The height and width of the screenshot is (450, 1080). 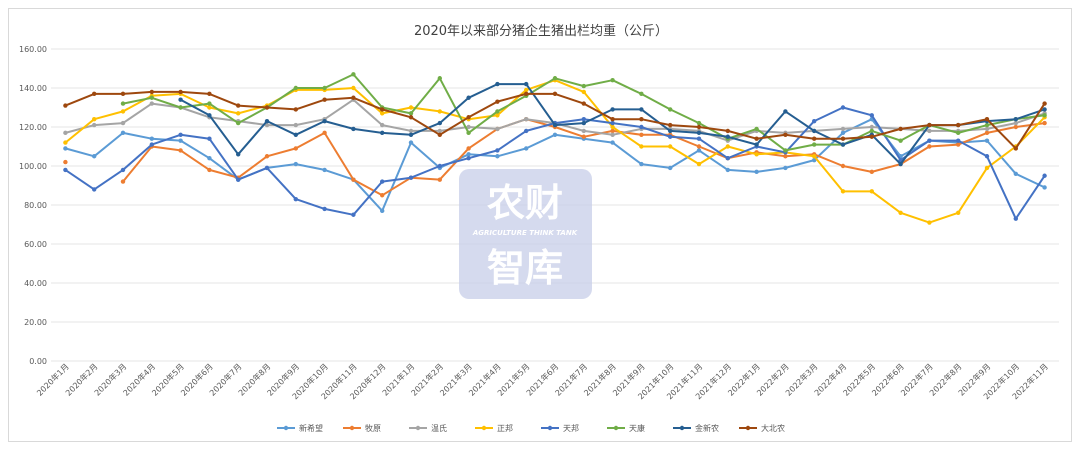 What do you see at coordinates (428, 428) in the screenshot?
I see `legend-item: 温氏` at bounding box center [428, 428].